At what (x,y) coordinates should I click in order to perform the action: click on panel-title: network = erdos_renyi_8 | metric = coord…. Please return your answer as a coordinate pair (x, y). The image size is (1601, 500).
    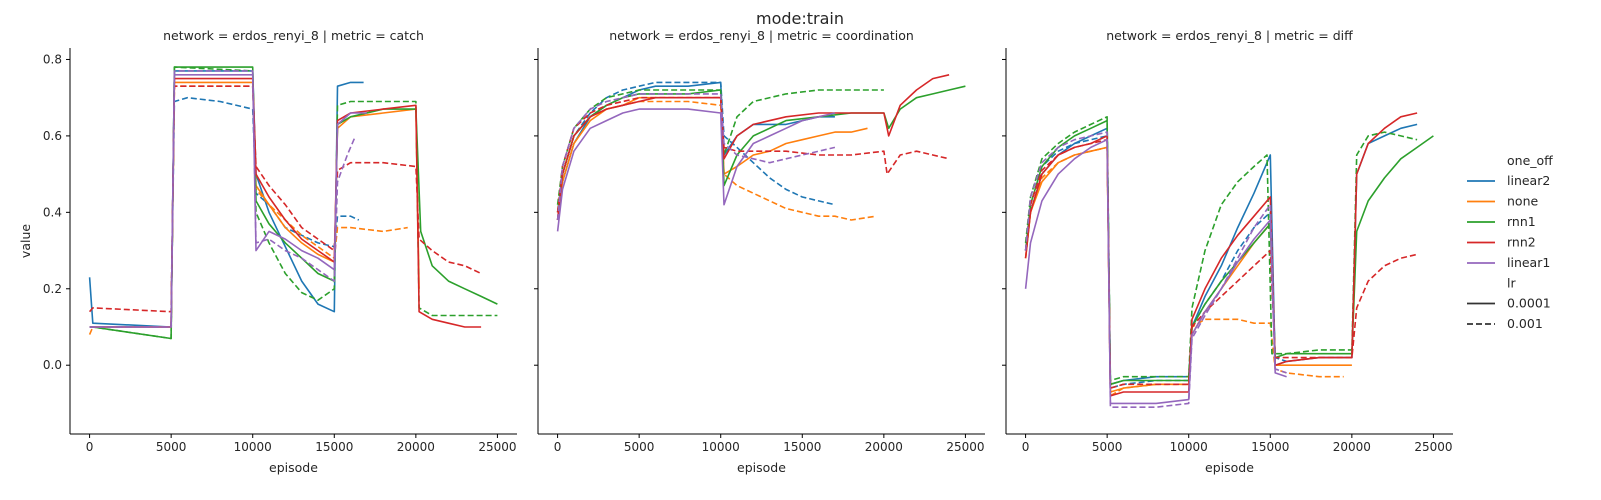
    Looking at the image, I should click on (761, 35).